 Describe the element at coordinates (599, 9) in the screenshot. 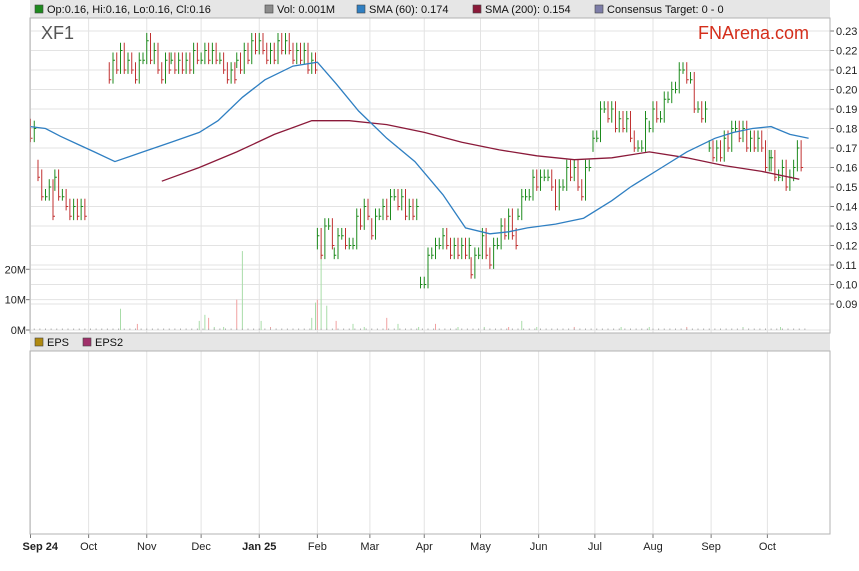

I see `legend-top-swatch-target` at that location.